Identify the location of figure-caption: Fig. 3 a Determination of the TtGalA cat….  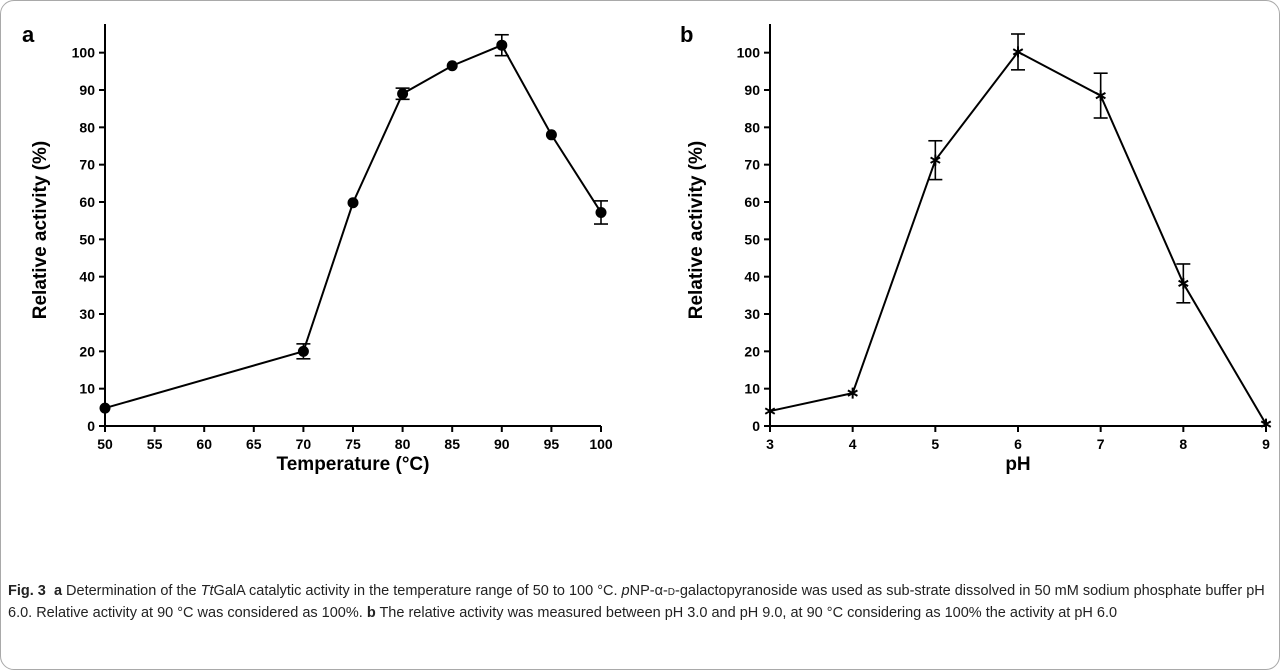
(639, 602).